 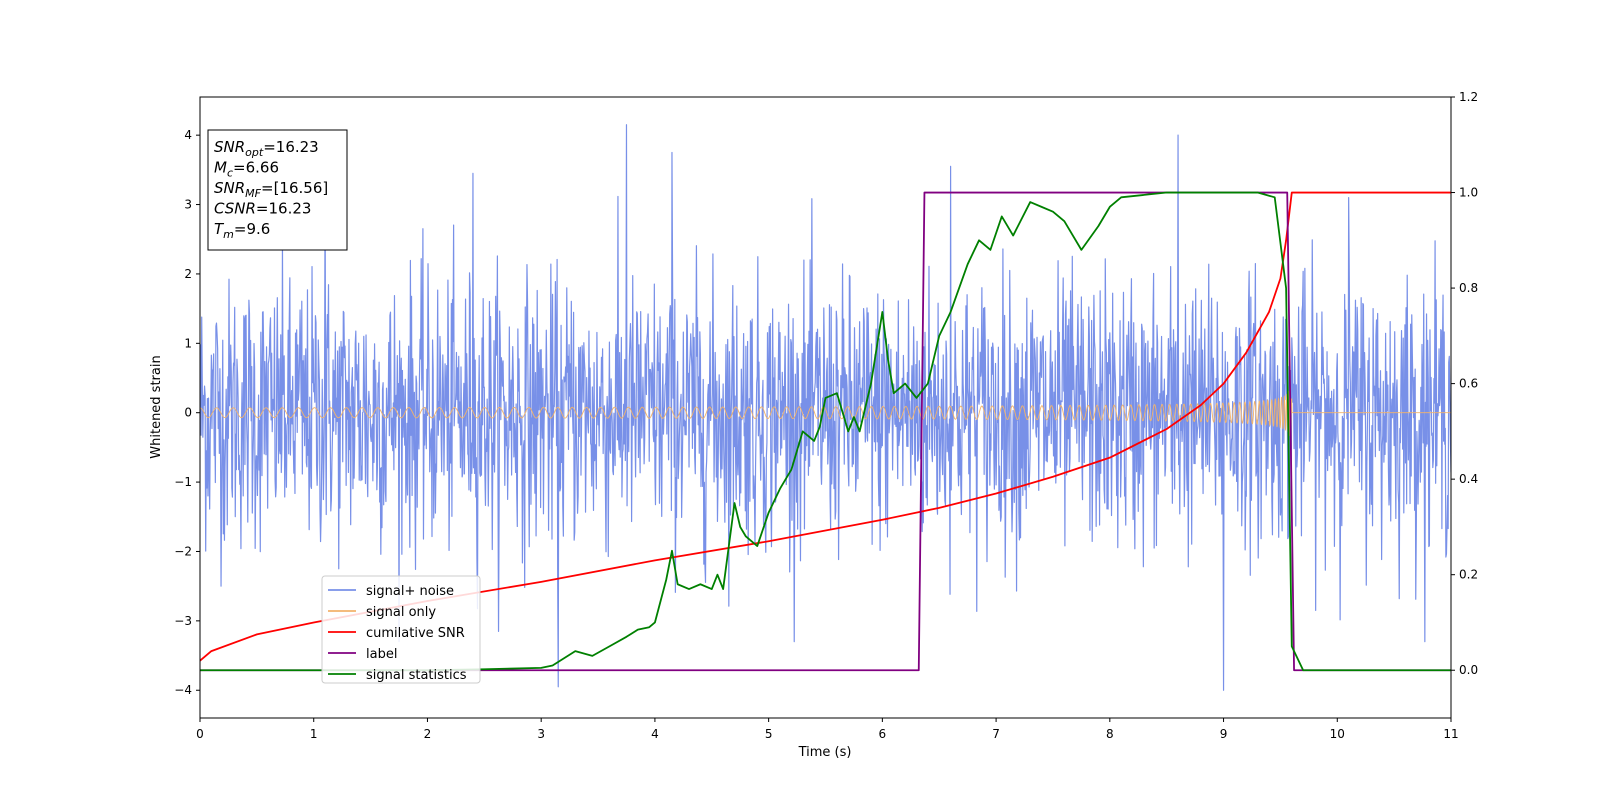 What do you see at coordinates (416, 675) in the screenshot?
I see `legend-label: signal statistics` at bounding box center [416, 675].